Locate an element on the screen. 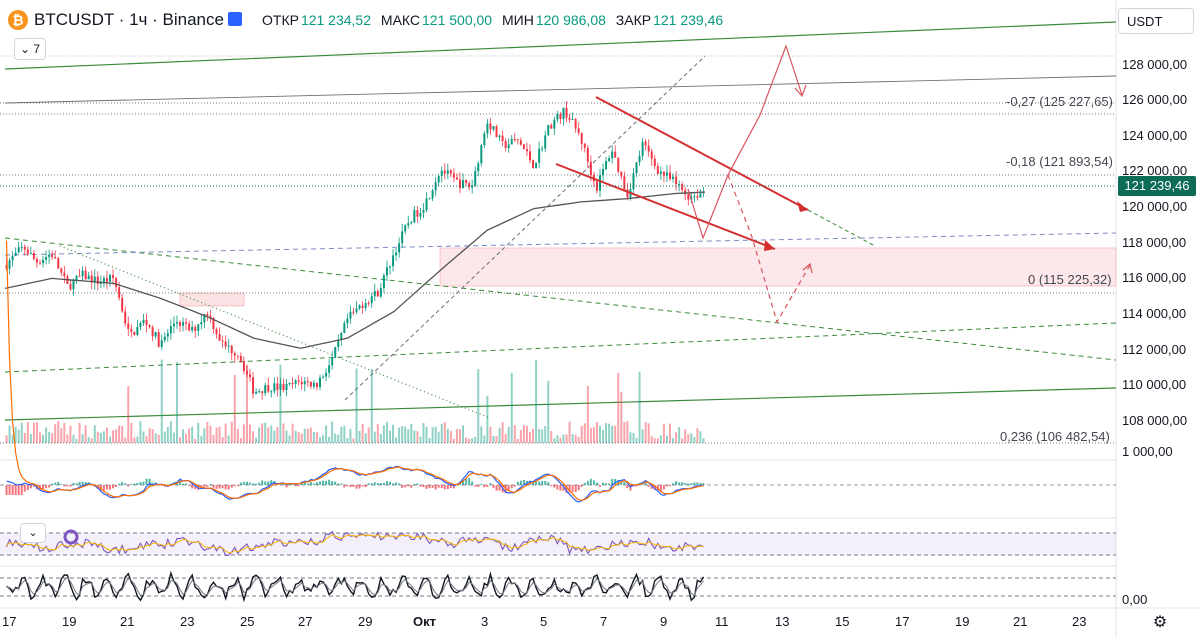 The image size is (1200, 638). bearish-projection is located at coordinates (769, 249).